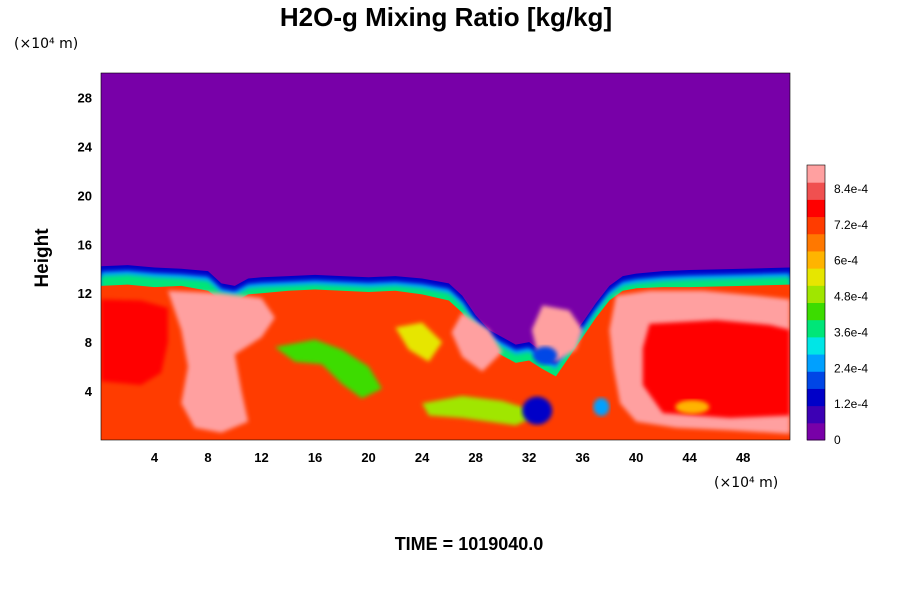  Describe the element at coordinates (692, 406) in the screenshot. I see `core-right-peak` at that location.